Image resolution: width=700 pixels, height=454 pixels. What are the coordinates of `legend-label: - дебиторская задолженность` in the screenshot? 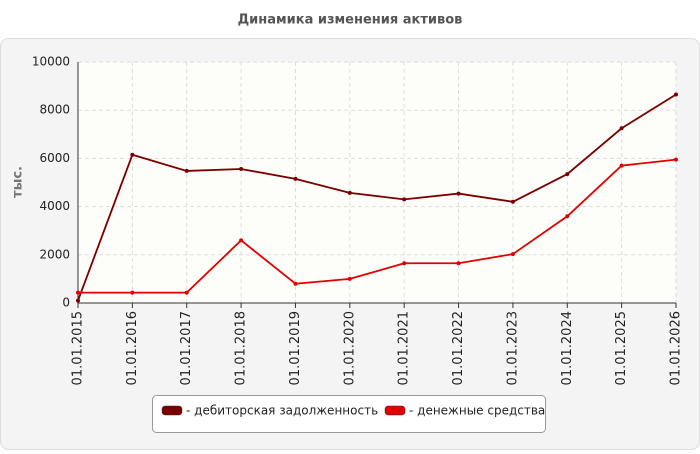 It's located at (282, 411).